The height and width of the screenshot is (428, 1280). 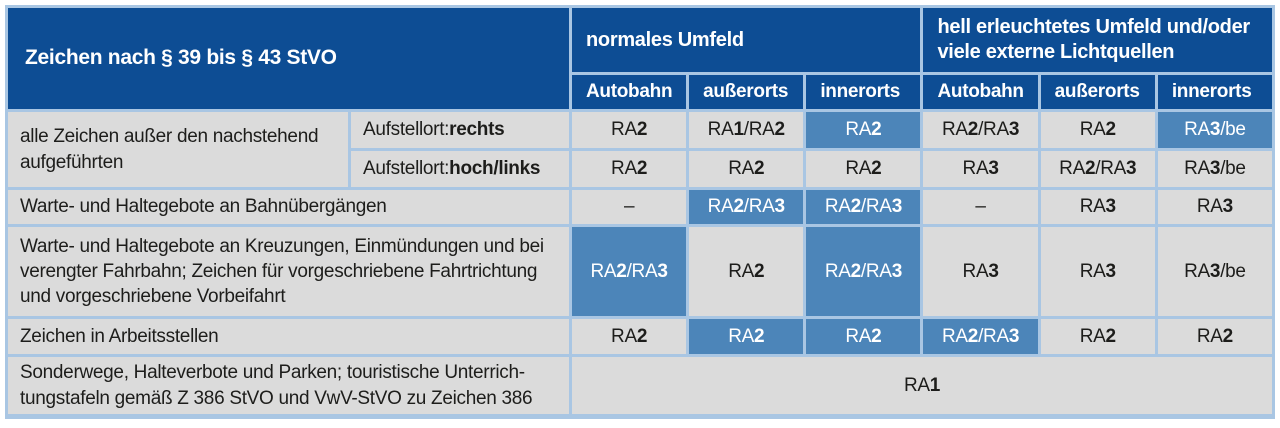 I want to click on col-header-innerorts-normal: innerorts, so click(x=863, y=92).